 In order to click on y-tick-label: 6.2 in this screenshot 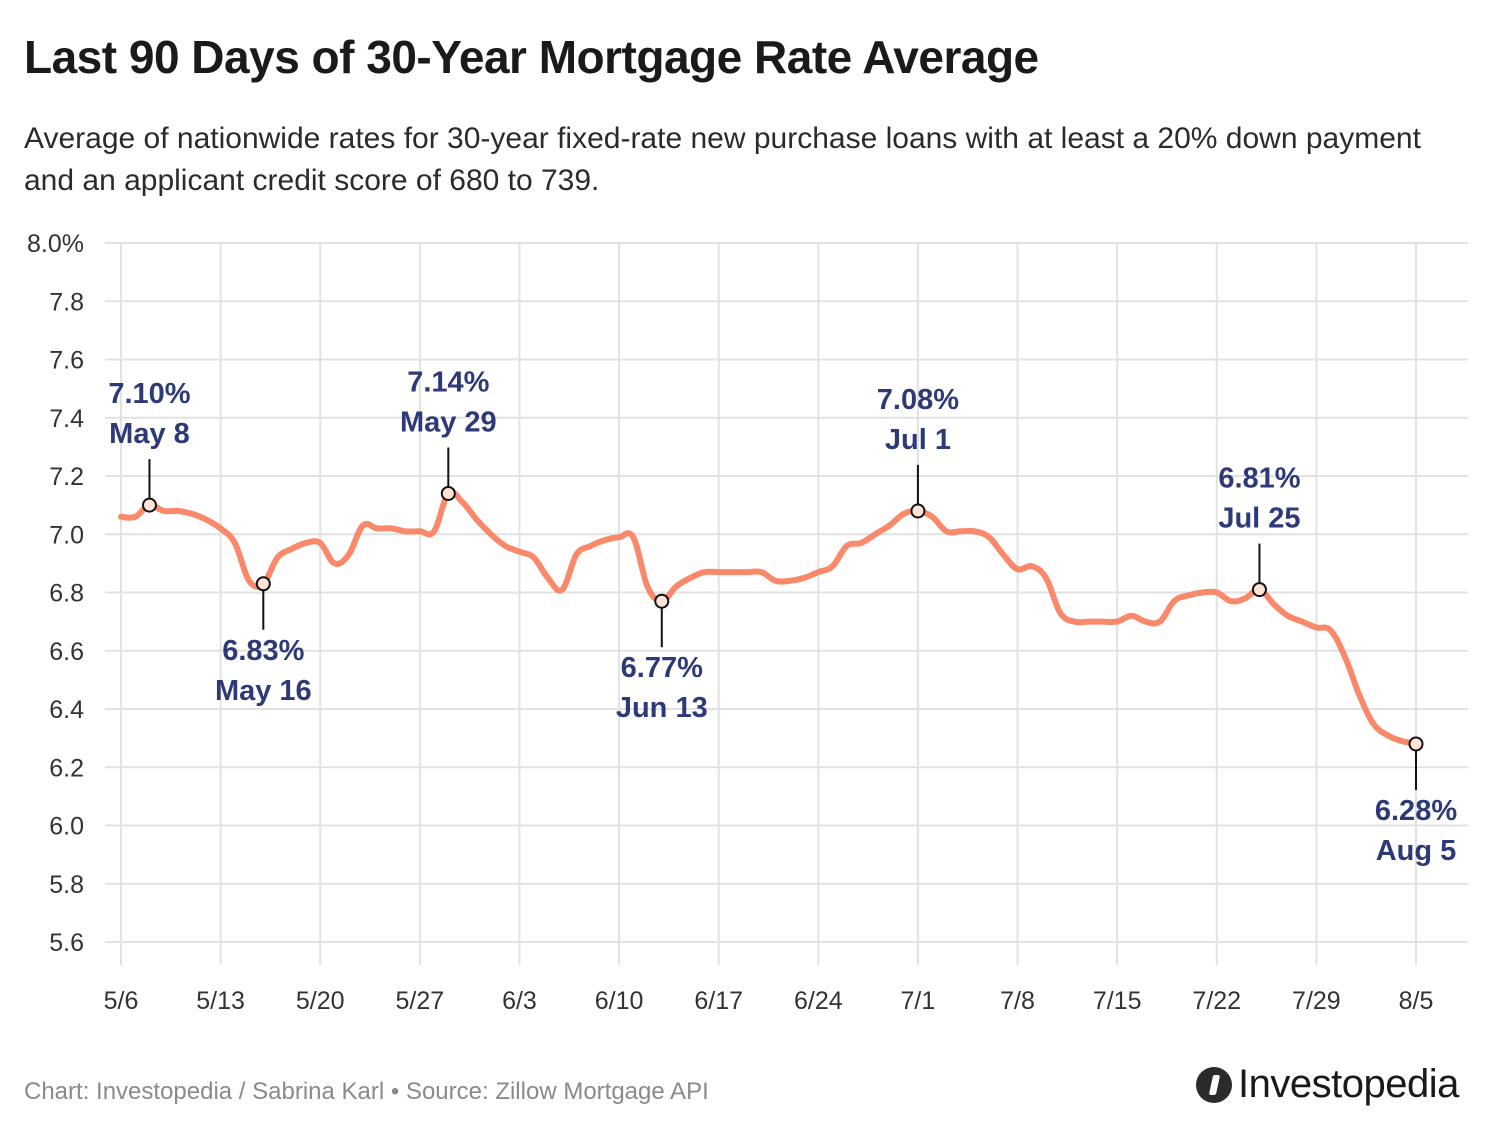, I will do `click(66, 768)`.